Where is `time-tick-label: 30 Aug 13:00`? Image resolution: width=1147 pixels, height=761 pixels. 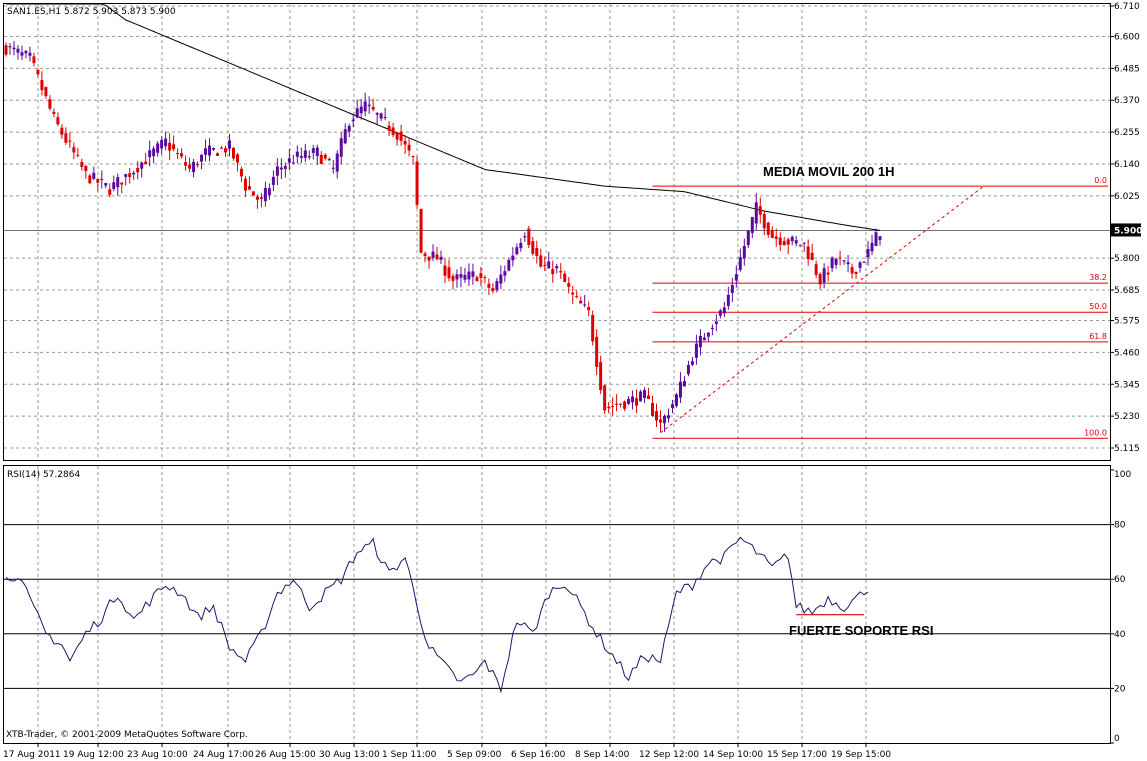
time-tick-label: 30 Aug 13:00 is located at coordinates (349, 755).